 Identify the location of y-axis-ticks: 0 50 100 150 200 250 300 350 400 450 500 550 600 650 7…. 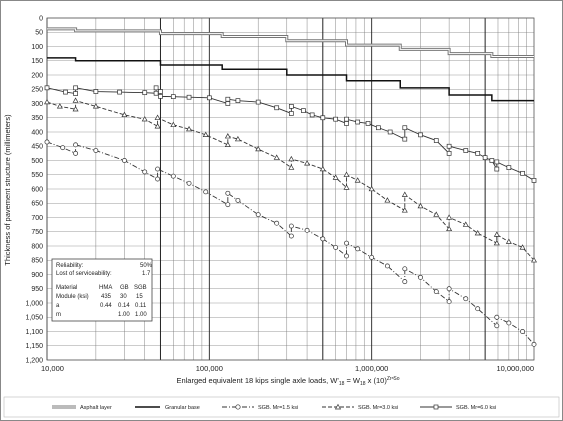
(34, 189).